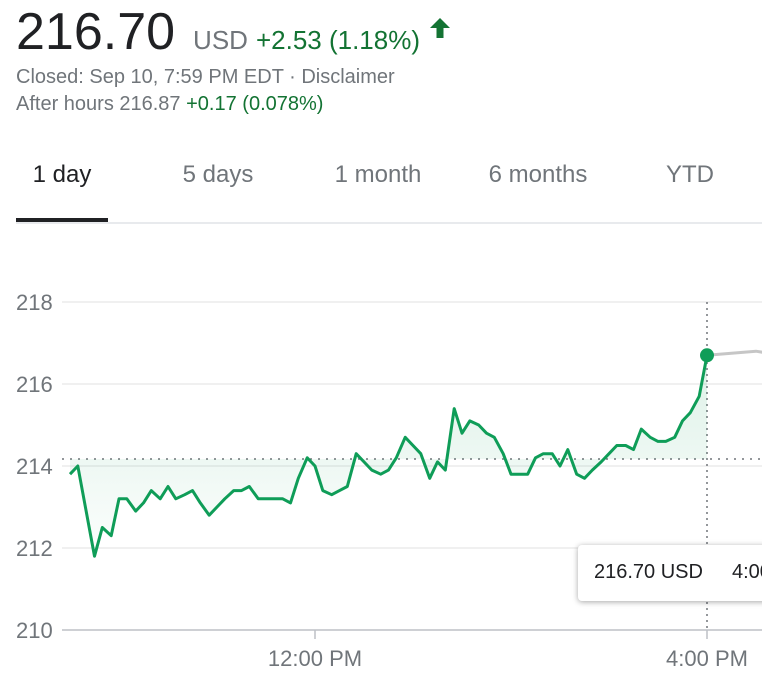 This screenshot has width=762, height=688. I want to click on x-tick-label: 4:00 PM, so click(707, 658).